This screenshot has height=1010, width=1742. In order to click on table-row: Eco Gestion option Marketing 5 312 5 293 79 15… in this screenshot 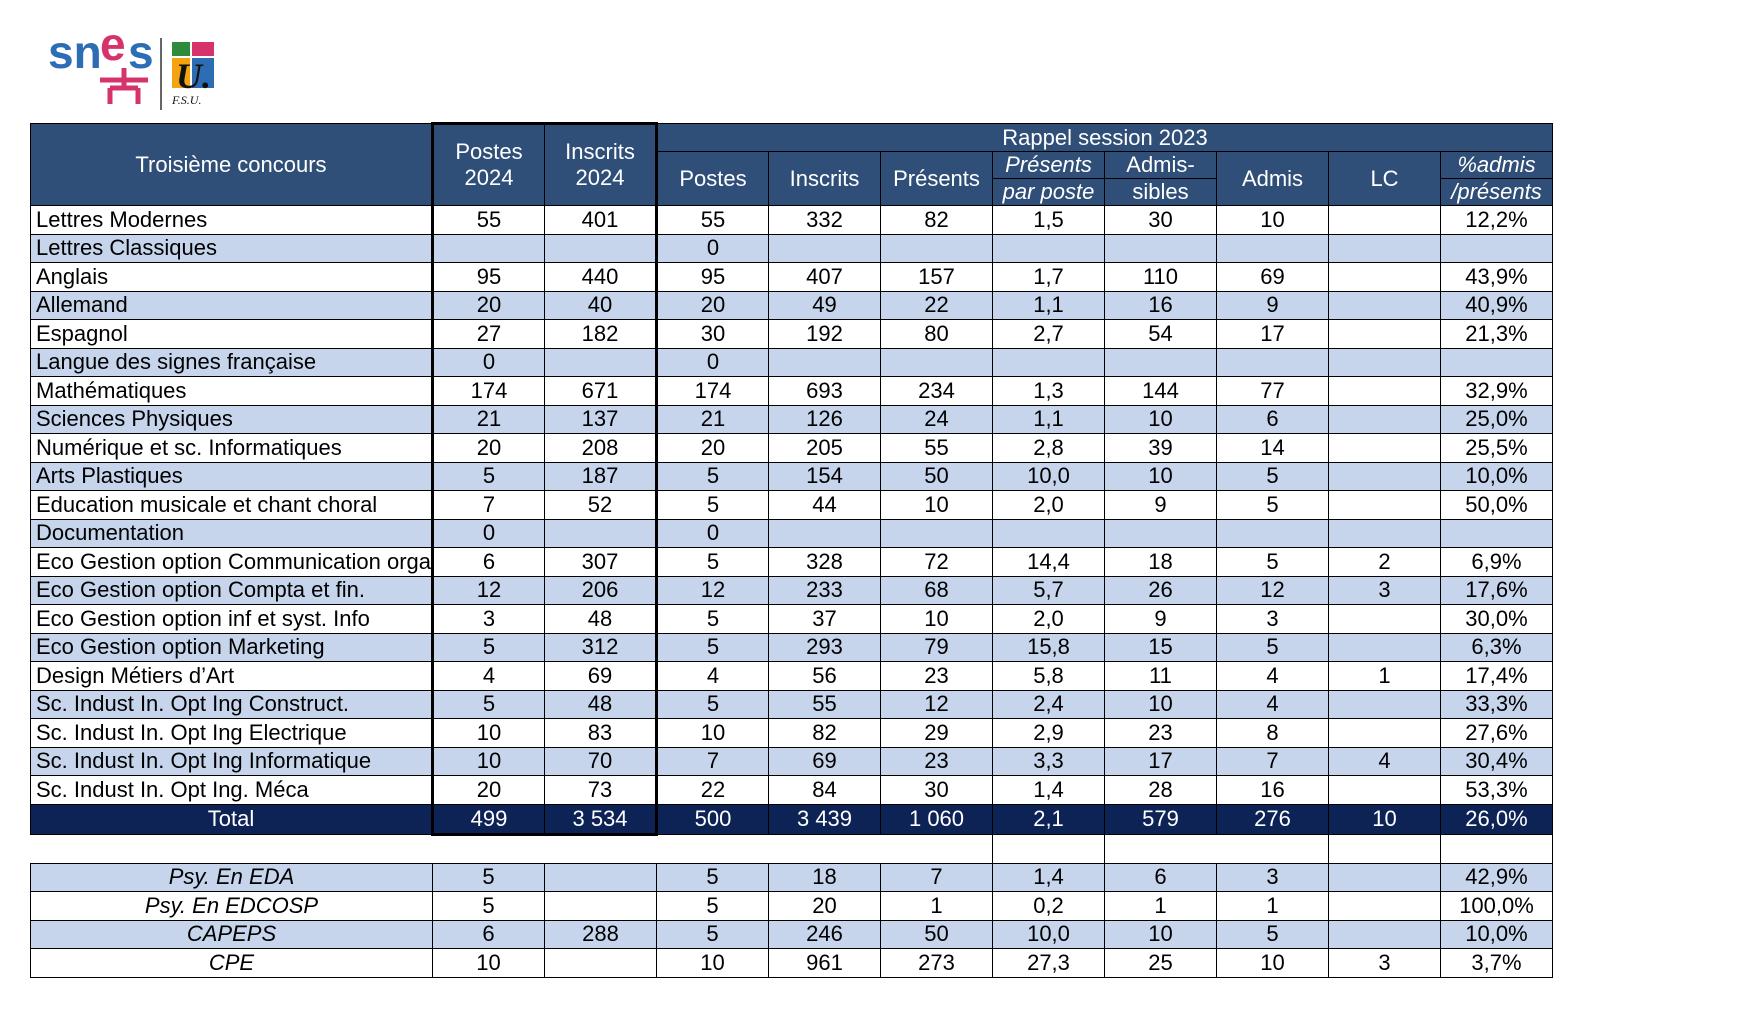, I will do `click(791, 647)`.